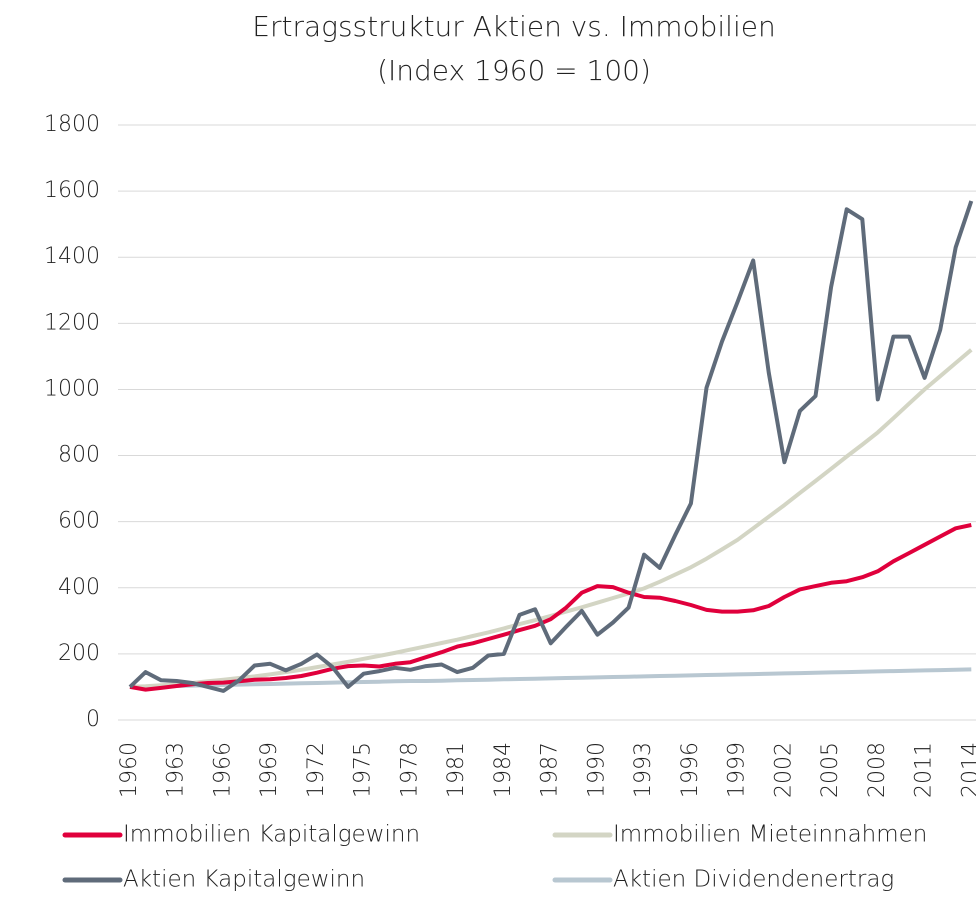 Image resolution: width=976 pixels, height=923 pixels. I want to click on x-tick-label: 1960, so click(129, 770).